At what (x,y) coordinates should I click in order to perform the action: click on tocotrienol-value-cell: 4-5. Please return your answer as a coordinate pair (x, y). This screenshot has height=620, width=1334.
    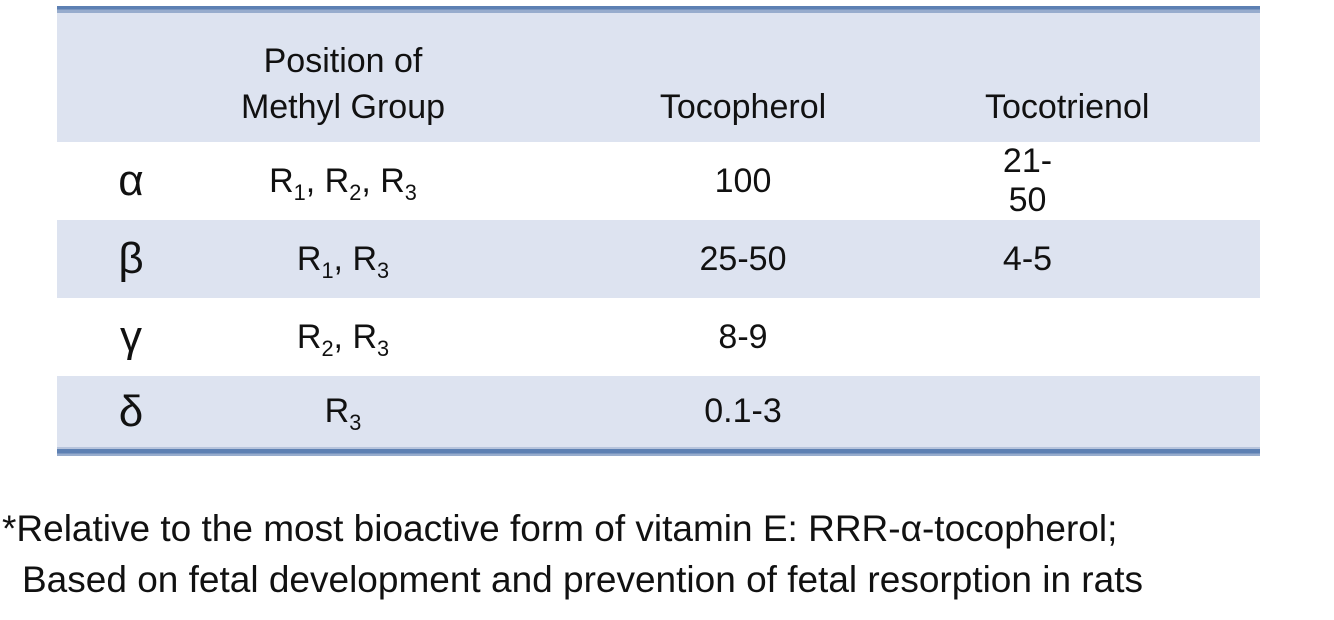
    Looking at the image, I should click on (1027, 258).